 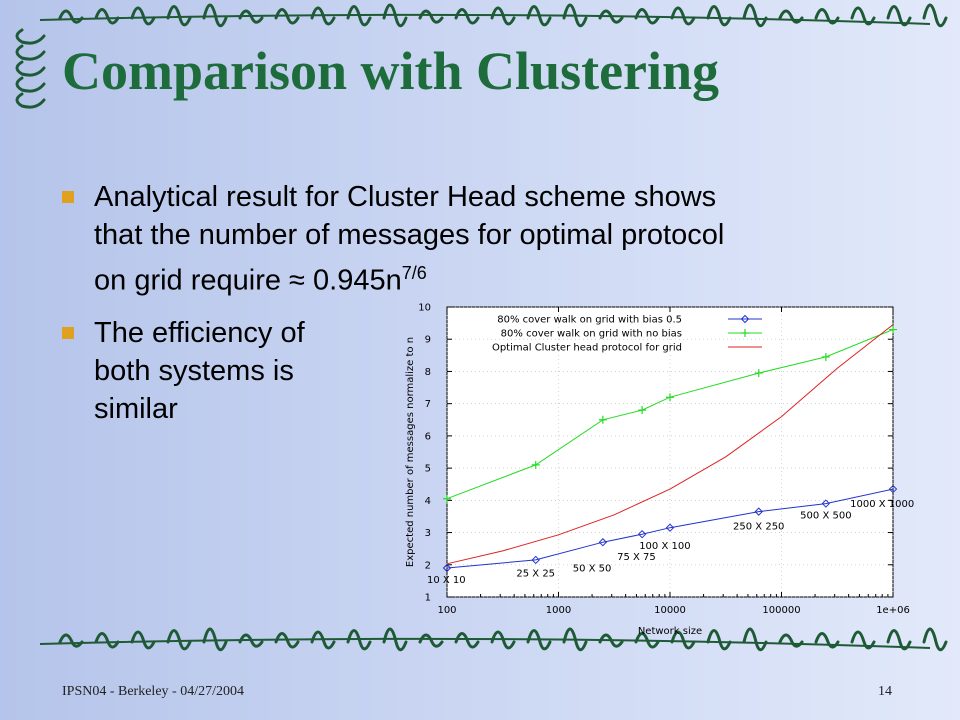 What do you see at coordinates (535, 573) in the screenshot?
I see `grid-size-label: 25 X 25` at bounding box center [535, 573].